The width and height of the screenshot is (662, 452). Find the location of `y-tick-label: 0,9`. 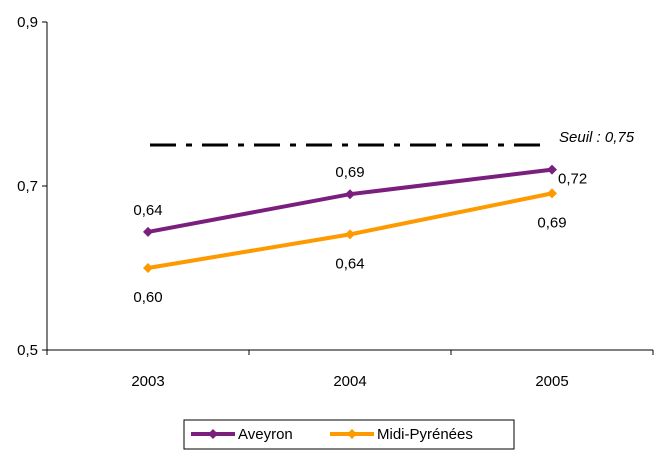

y-tick-label: 0,9 is located at coordinates (27, 22).